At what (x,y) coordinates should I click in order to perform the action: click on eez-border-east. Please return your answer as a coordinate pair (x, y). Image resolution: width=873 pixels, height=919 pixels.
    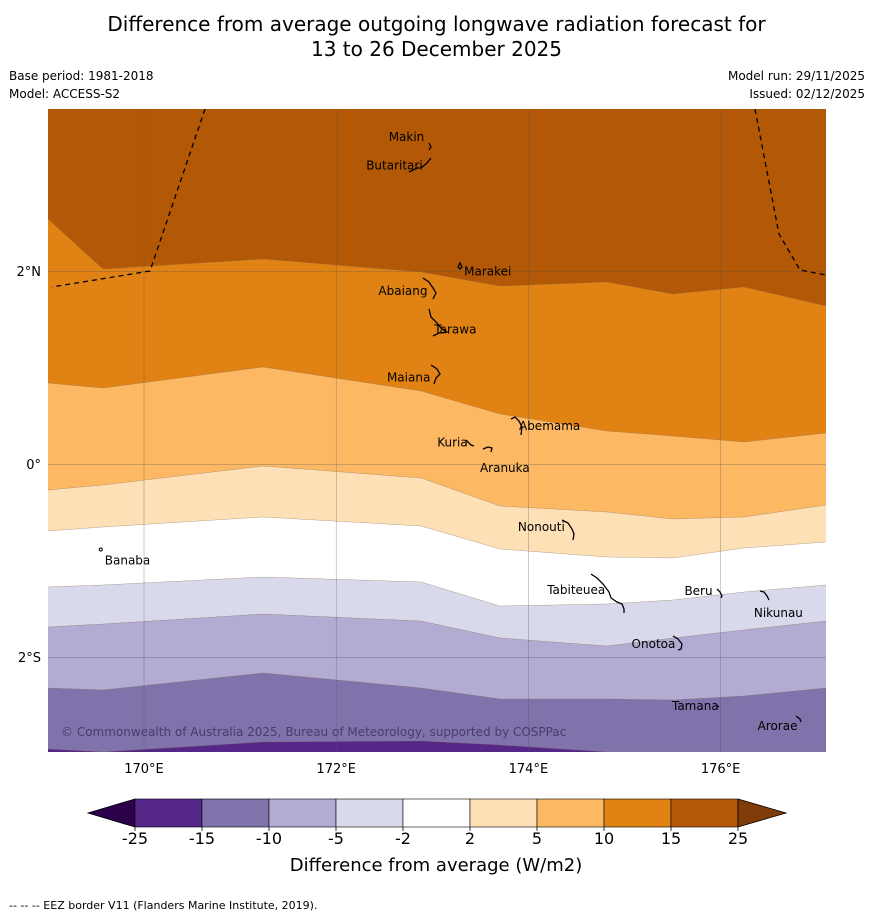
    Looking at the image, I should click on (790, 192).